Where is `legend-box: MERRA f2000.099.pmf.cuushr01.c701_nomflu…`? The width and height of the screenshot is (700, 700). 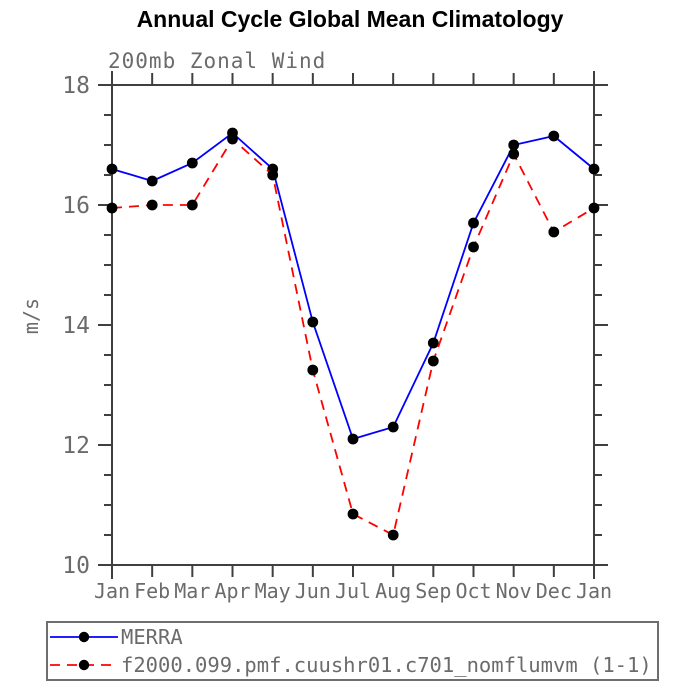 legend-box: MERRA f2000.099.pmf.cuushr01.c701_nomflu… is located at coordinates (352, 651).